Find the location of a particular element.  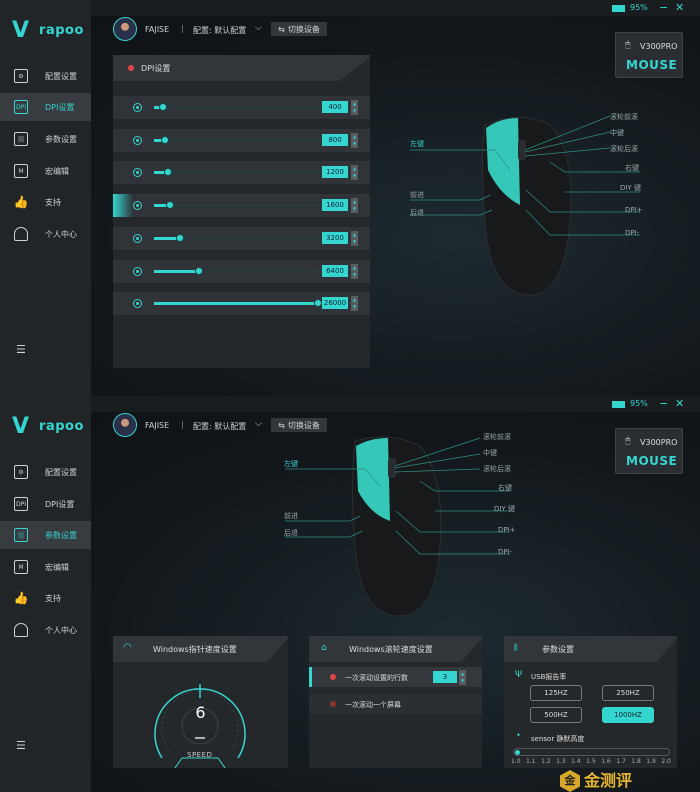

dpi-level-row: 26000 ▲ ▼ is located at coordinates (241, 304).